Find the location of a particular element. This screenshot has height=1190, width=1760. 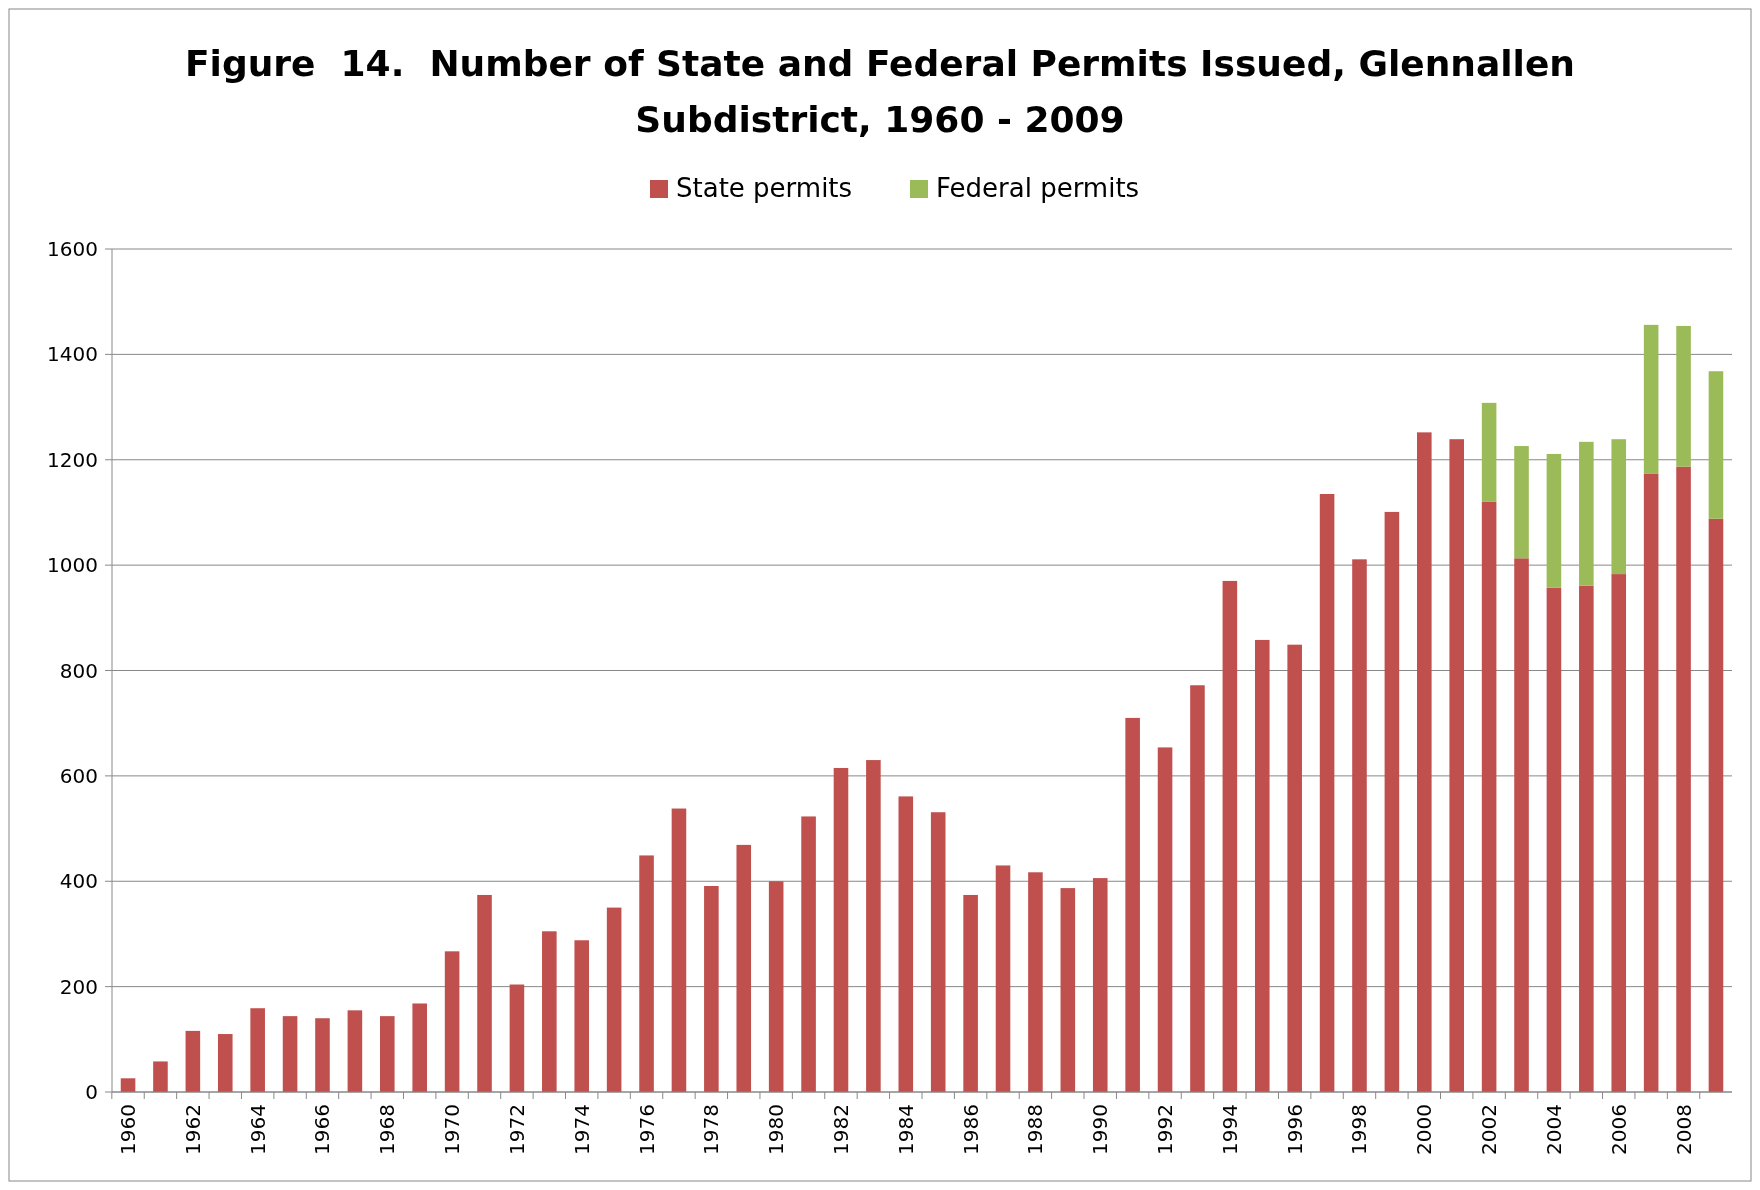

x-tick-label: 1978 is located at coordinates (711, 1129).